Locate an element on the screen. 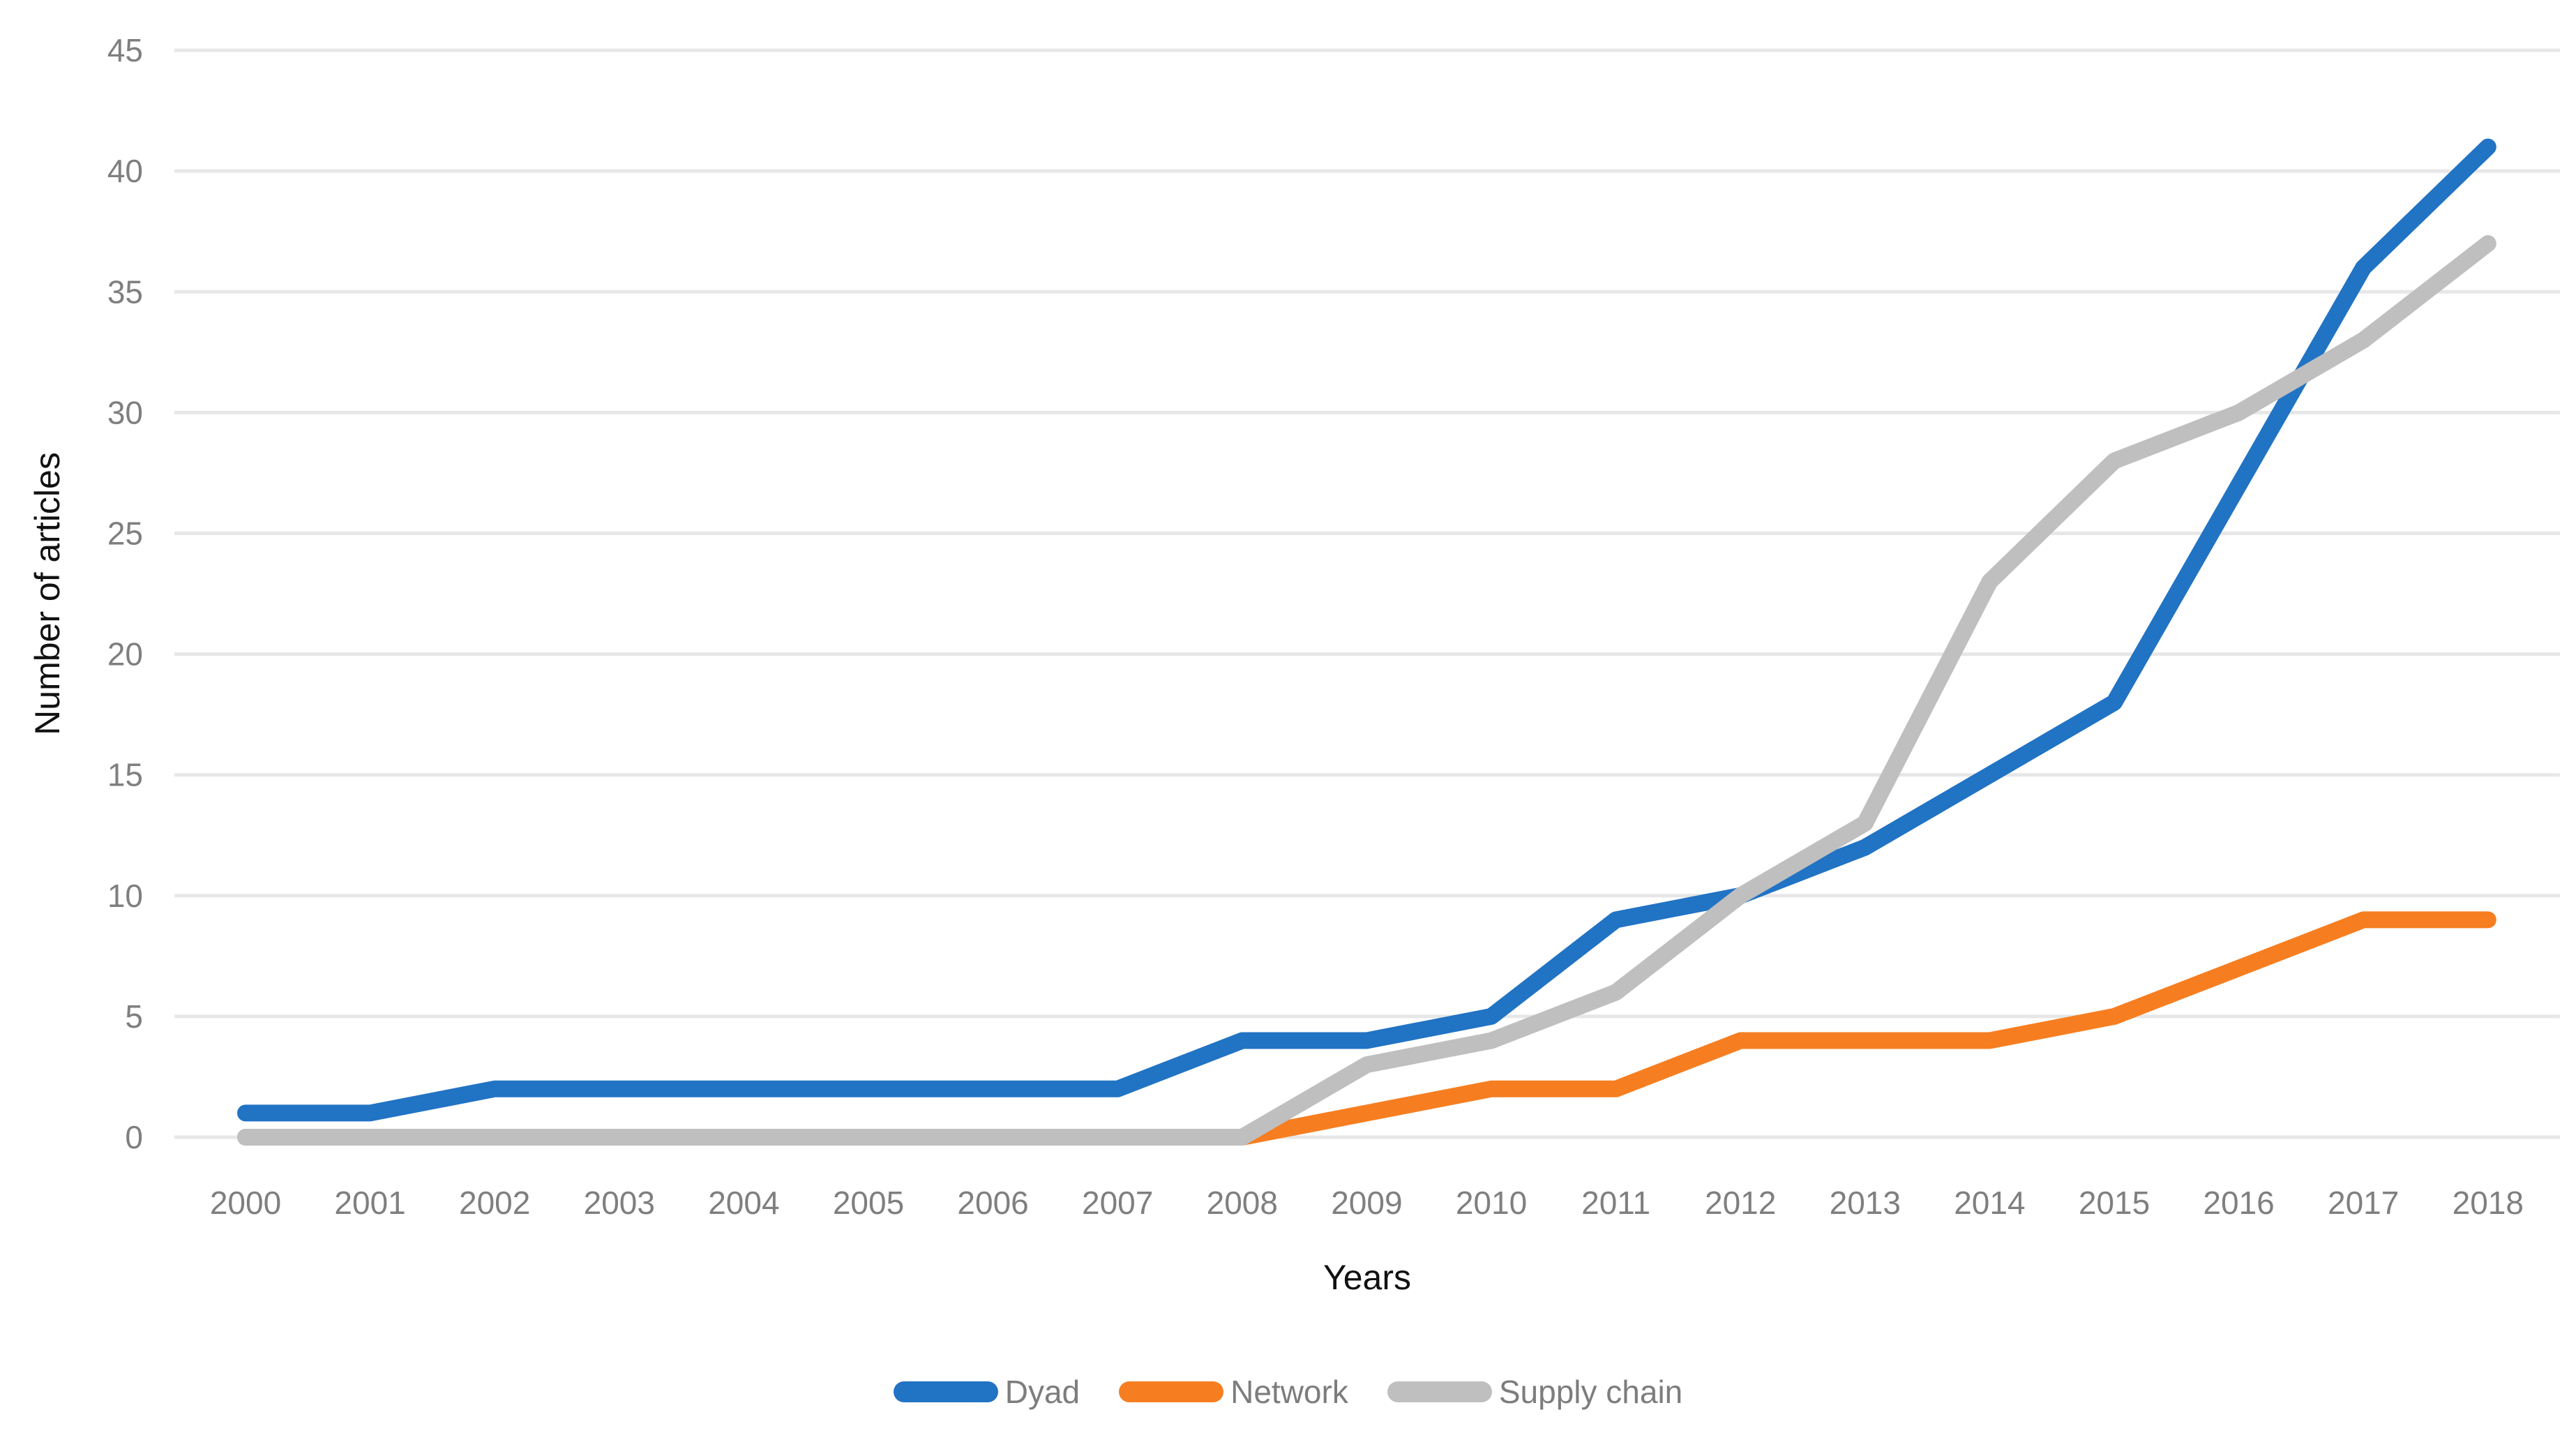  x-tick-label-2012: 2012 is located at coordinates (1740, 1203).